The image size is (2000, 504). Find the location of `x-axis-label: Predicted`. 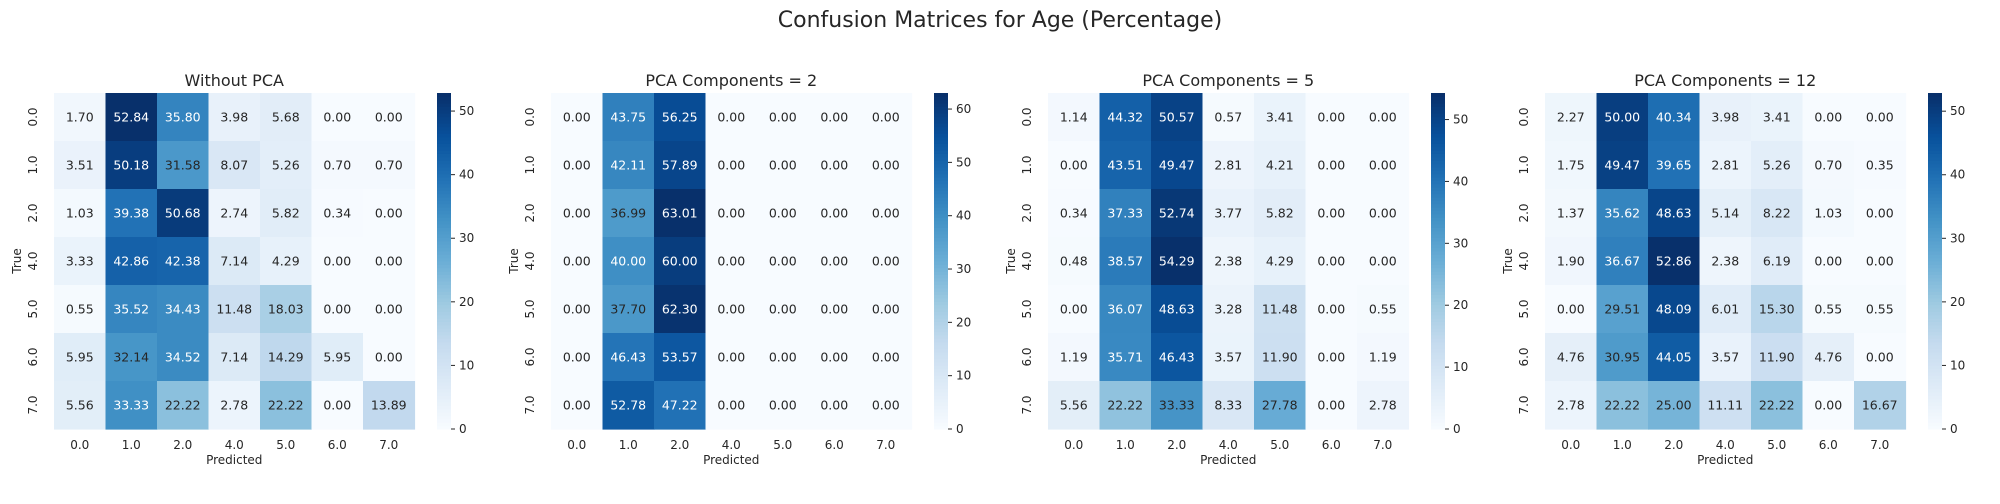

x-axis-label: Predicted is located at coordinates (731, 460).